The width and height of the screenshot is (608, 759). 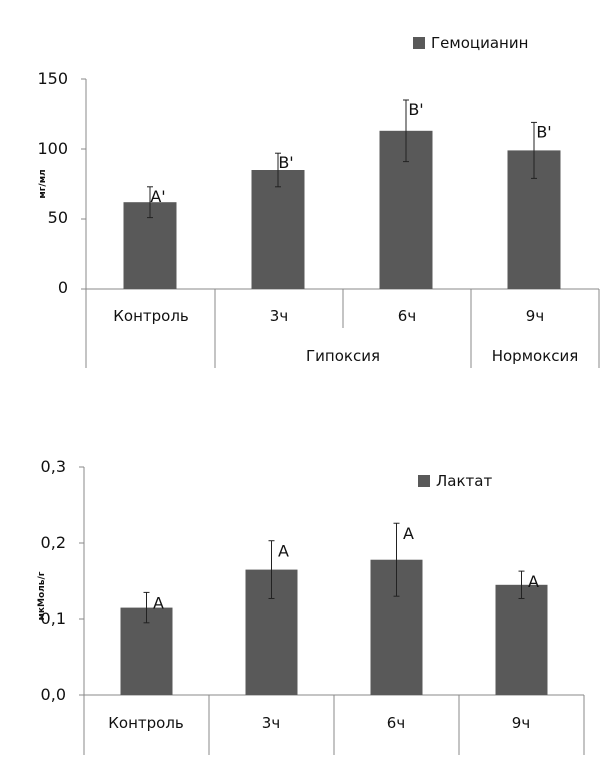 What do you see at coordinates (58, 217) in the screenshot?
I see `y-tick-label: 50` at bounding box center [58, 217].